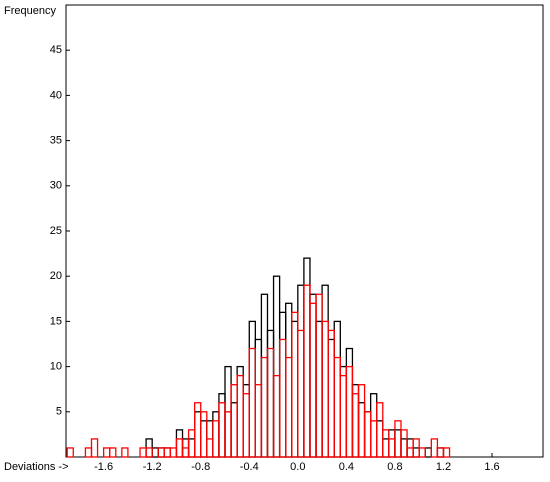 This screenshot has width=550, height=482. I want to click on x-tick-label: -0.8, so click(200, 467).